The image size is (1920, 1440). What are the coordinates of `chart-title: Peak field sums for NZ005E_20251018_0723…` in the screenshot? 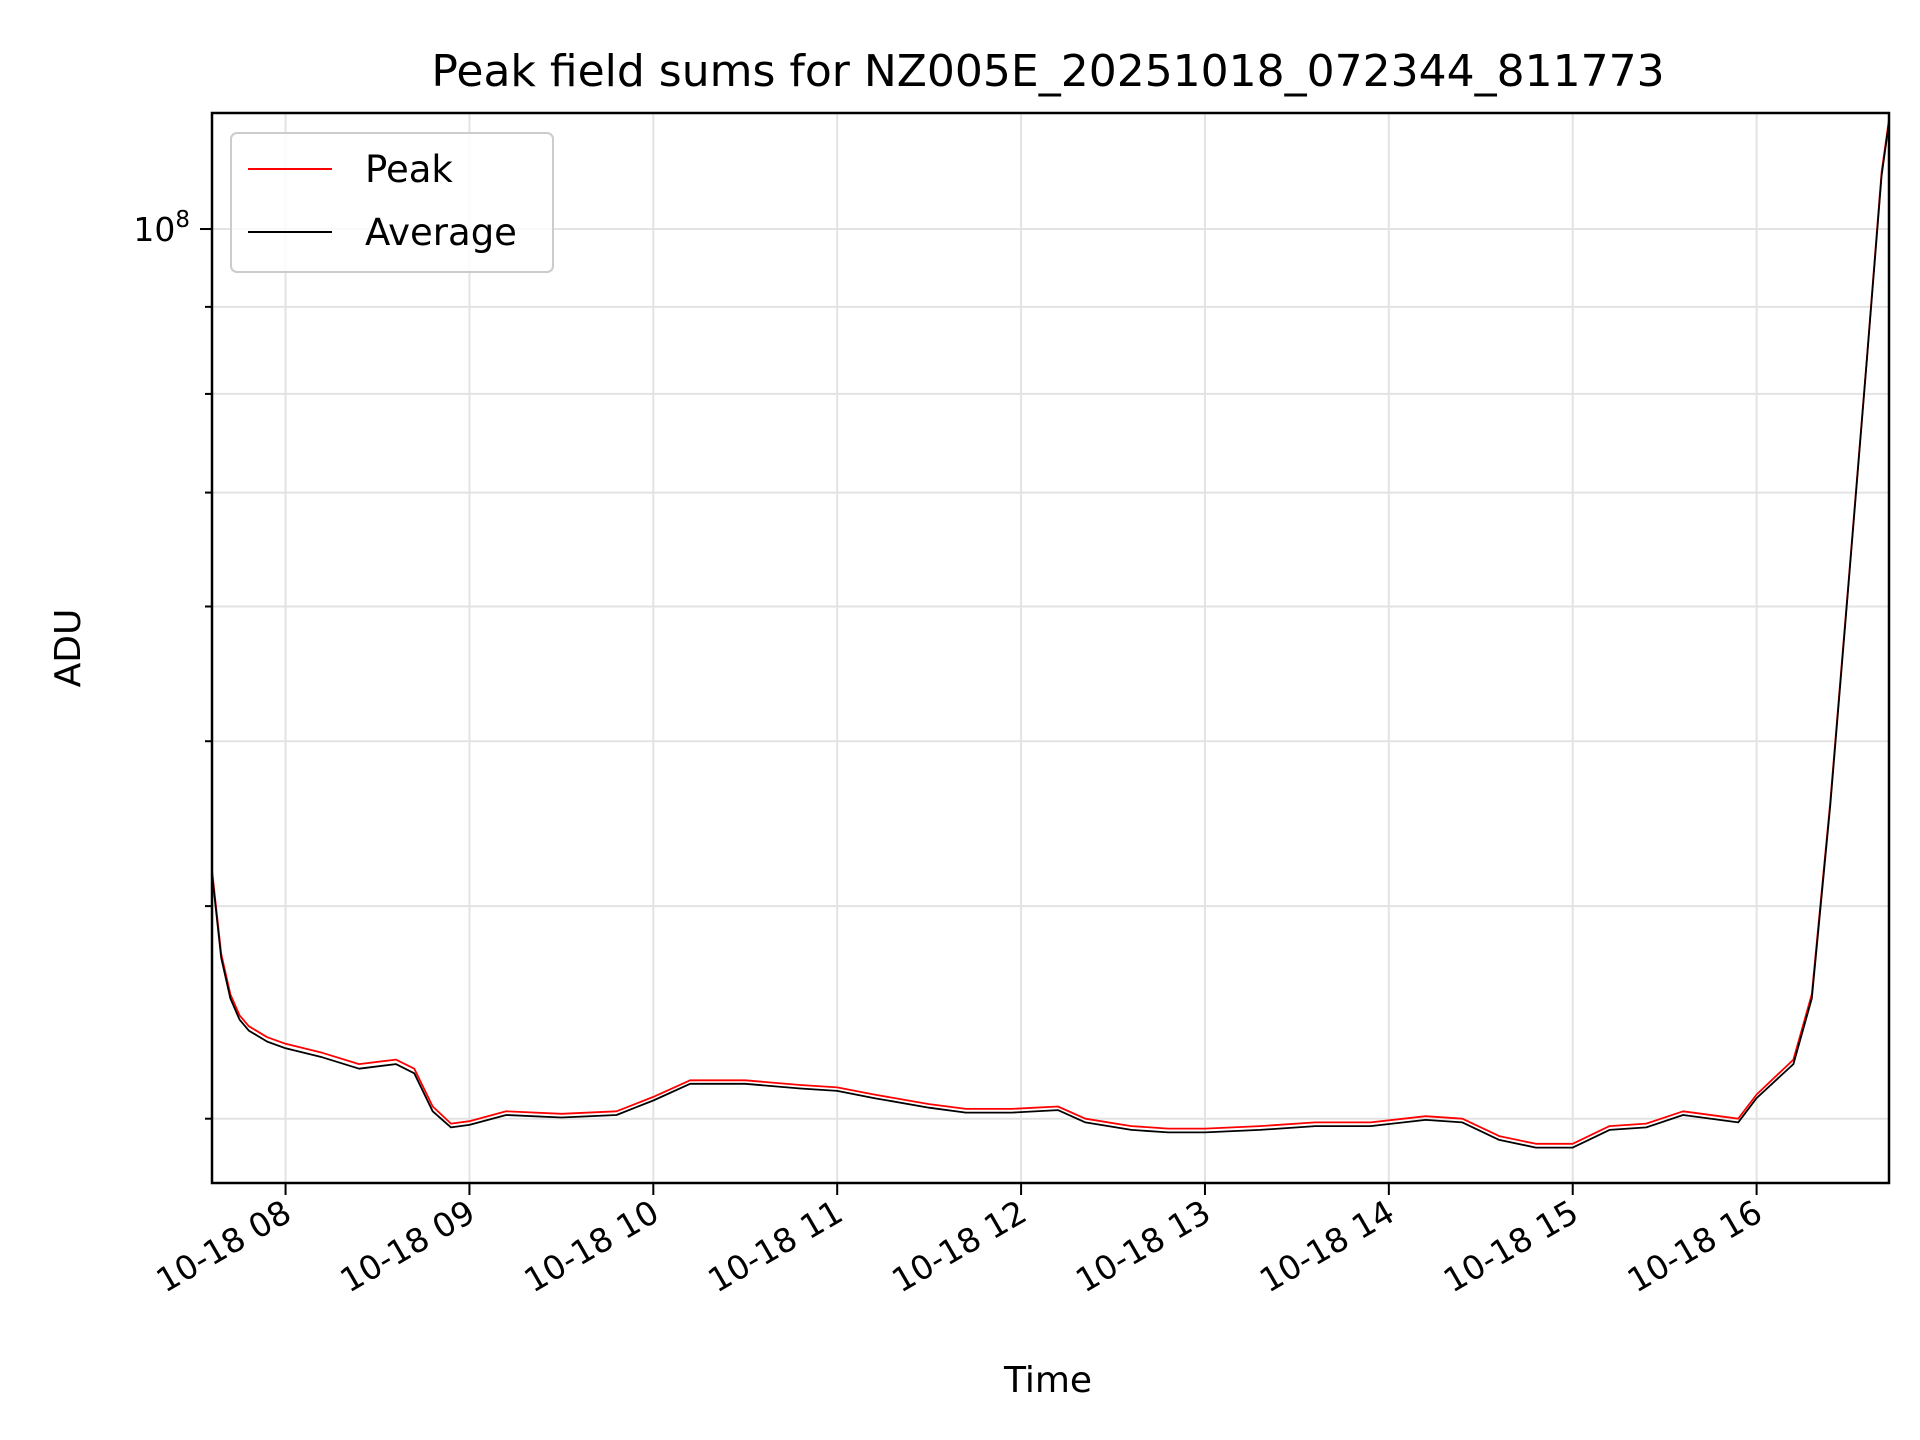 It's located at (1047, 71).